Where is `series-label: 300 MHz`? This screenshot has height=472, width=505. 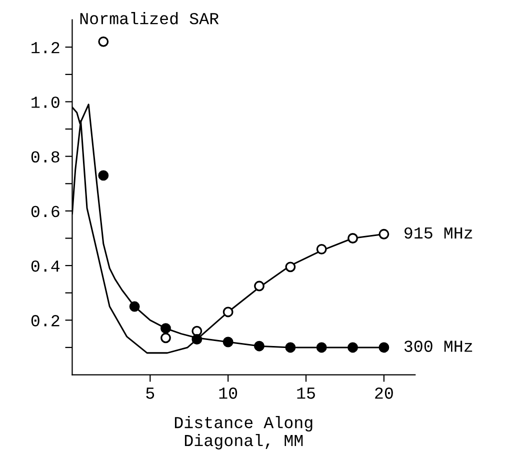 series-label: 300 MHz is located at coordinates (438, 346).